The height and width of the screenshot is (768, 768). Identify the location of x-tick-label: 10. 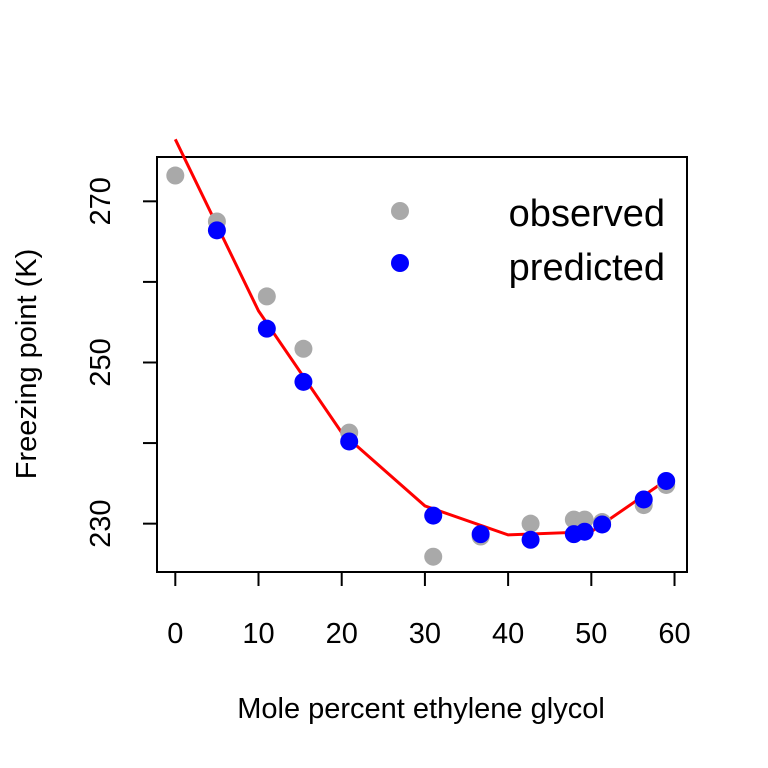
(258, 634).